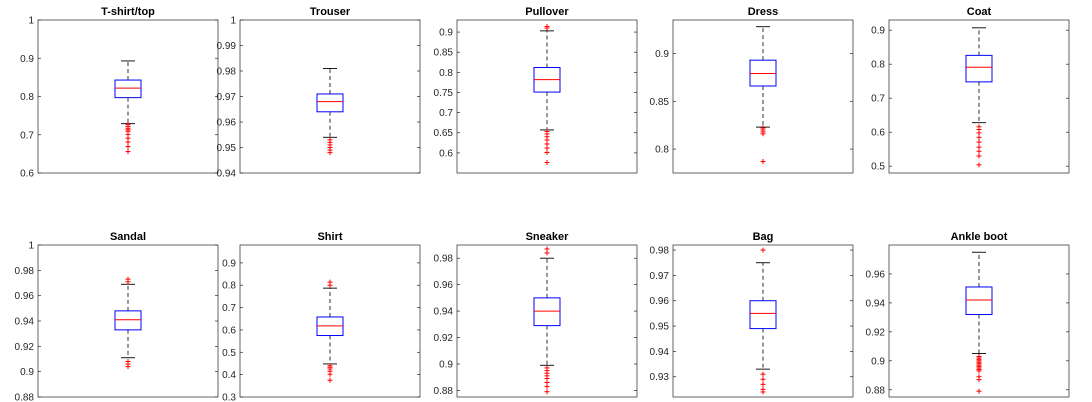  Describe the element at coordinates (979, 237) in the screenshot. I see `panel-title: Ankle boot` at that location.